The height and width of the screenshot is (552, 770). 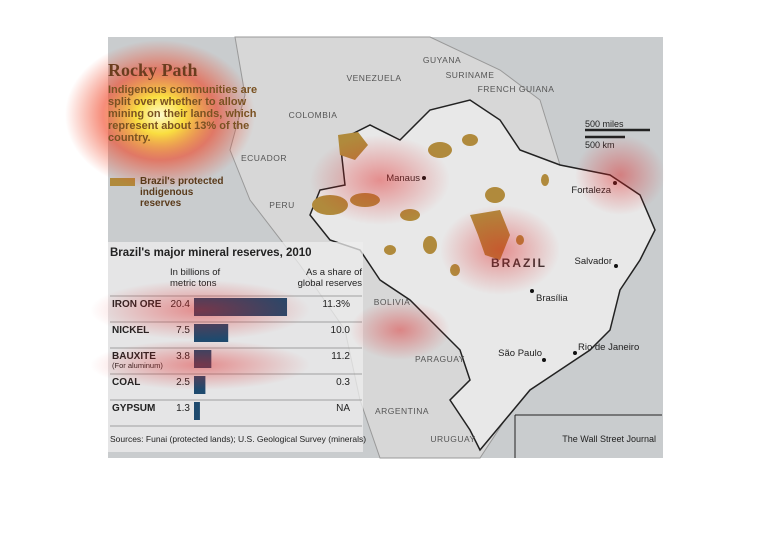 What do you see at coordinates (343, 408) in the screenshot?
I see `row-share: NA` at bounding box center [343, 408].